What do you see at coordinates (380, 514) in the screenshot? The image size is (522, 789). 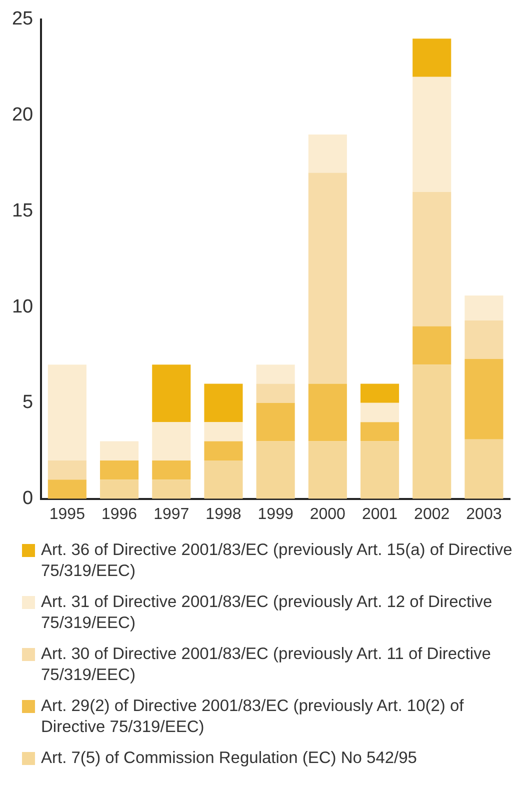 I see `x-tick-label: 2001` at bounding box center [380, 514].